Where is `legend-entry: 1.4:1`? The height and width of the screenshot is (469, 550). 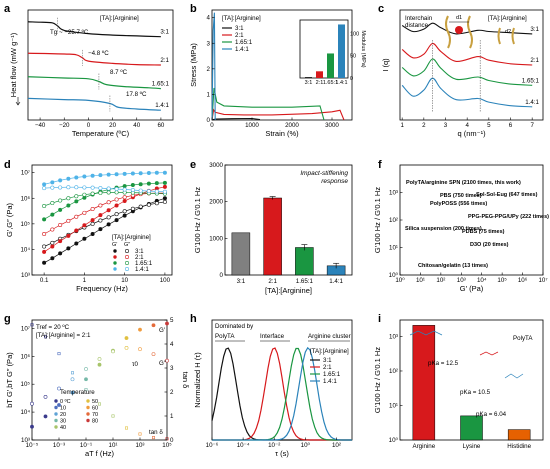 legend-entry: 1.4:1 is located at coordinates (142, 269).